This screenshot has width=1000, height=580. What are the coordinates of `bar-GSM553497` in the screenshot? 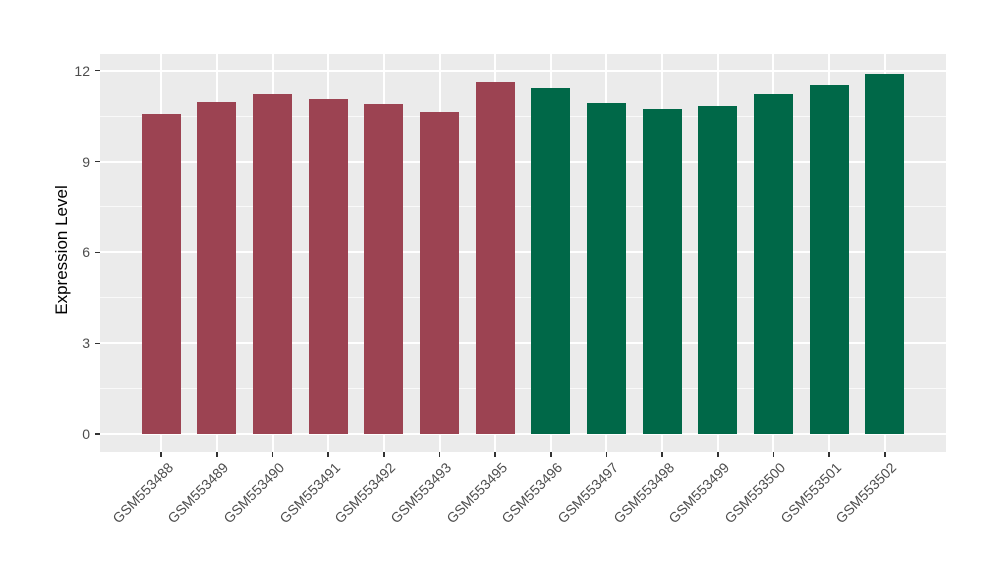 It's located at (606, 269).